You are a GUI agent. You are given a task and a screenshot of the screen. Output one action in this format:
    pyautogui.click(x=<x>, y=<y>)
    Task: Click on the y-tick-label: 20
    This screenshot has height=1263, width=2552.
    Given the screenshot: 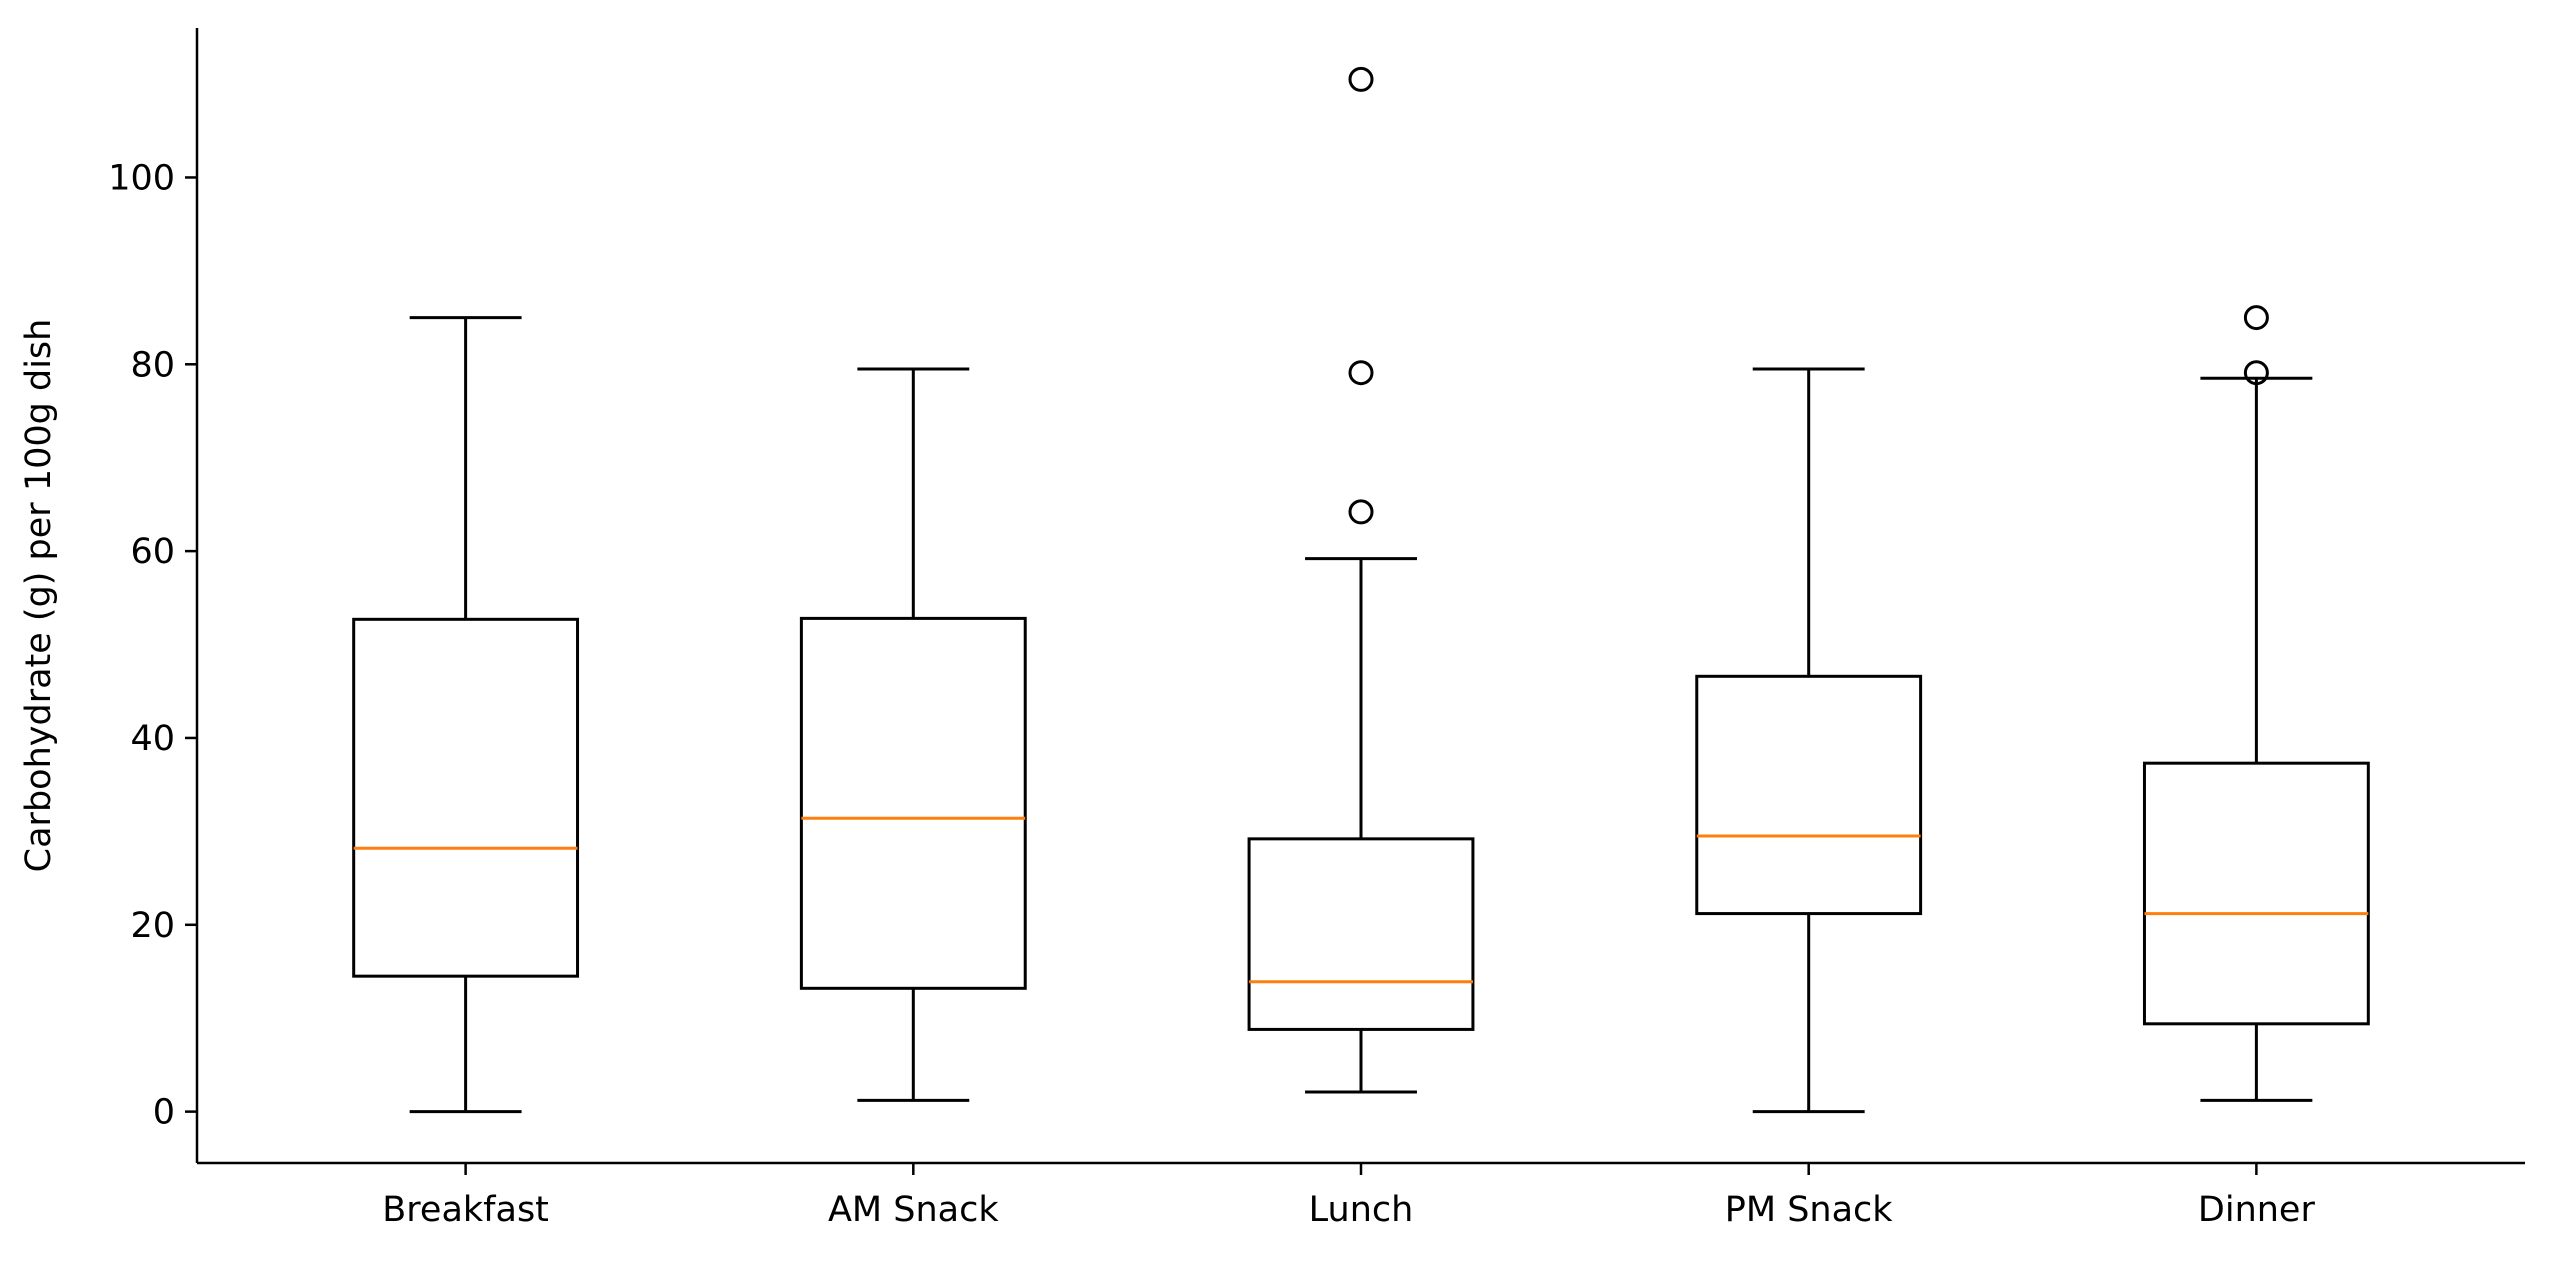 What is the action you would take?
    pyautogui.click(x=152, y=926)
    